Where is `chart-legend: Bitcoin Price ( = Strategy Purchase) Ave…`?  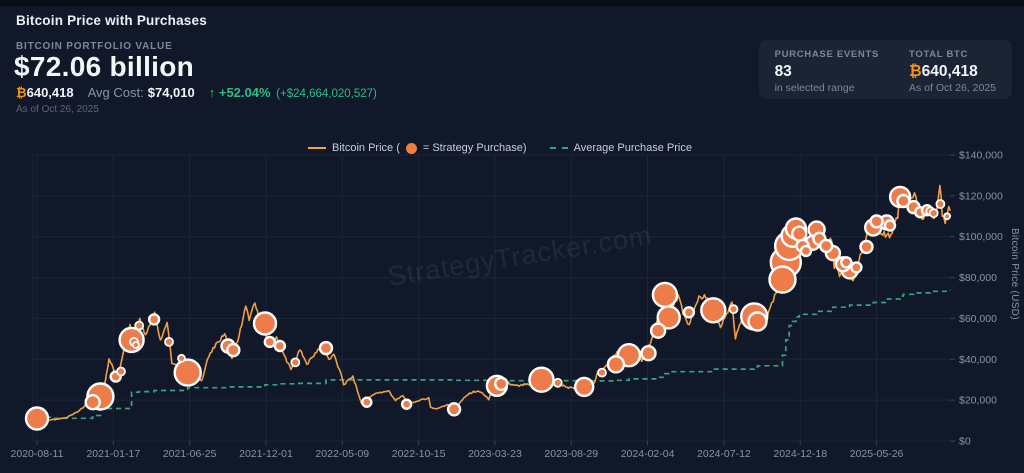
chart-legend: Bitcoin Price ( = Strategy Purchase) Ave… is located at coordinates (500, 147).